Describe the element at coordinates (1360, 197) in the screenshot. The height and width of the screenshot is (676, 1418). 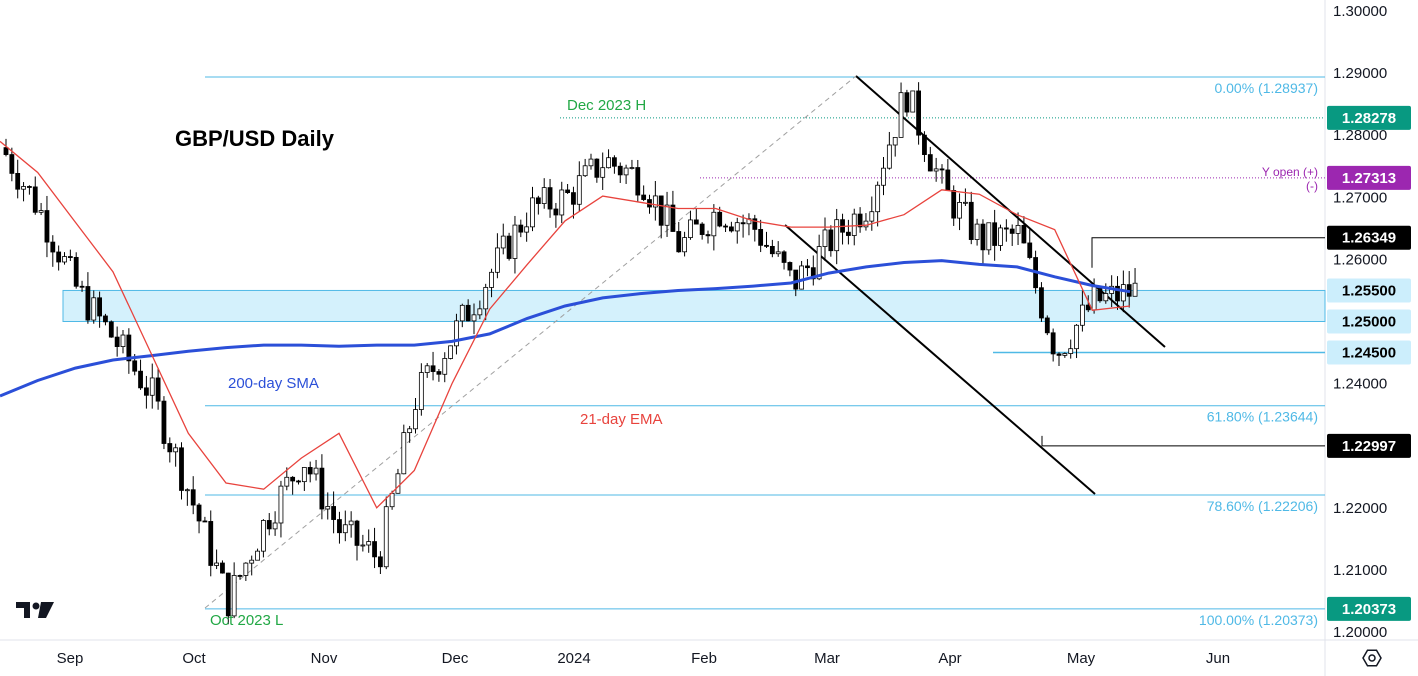
I see `y-tick-label: 1.27000` at that location.